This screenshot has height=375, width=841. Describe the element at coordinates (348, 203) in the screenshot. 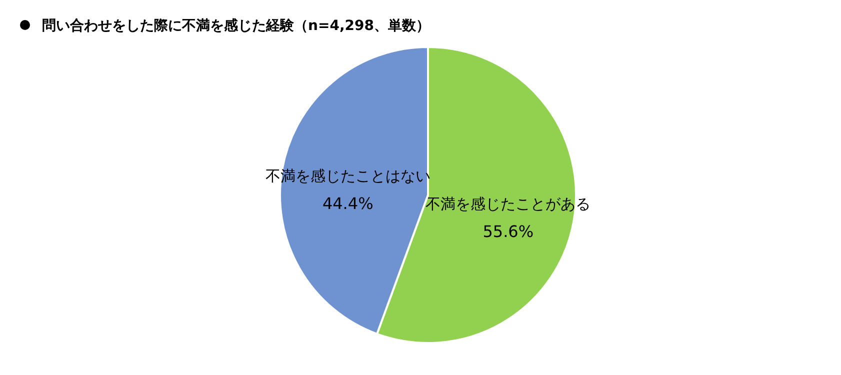

I see `data-label: 44.4%` at that location.